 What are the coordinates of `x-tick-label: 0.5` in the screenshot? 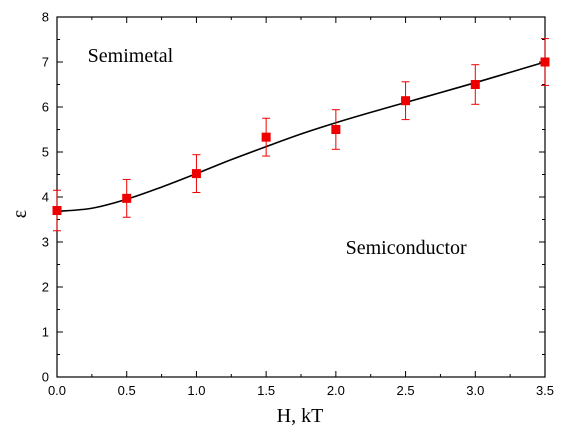 It's located at (127, 390).